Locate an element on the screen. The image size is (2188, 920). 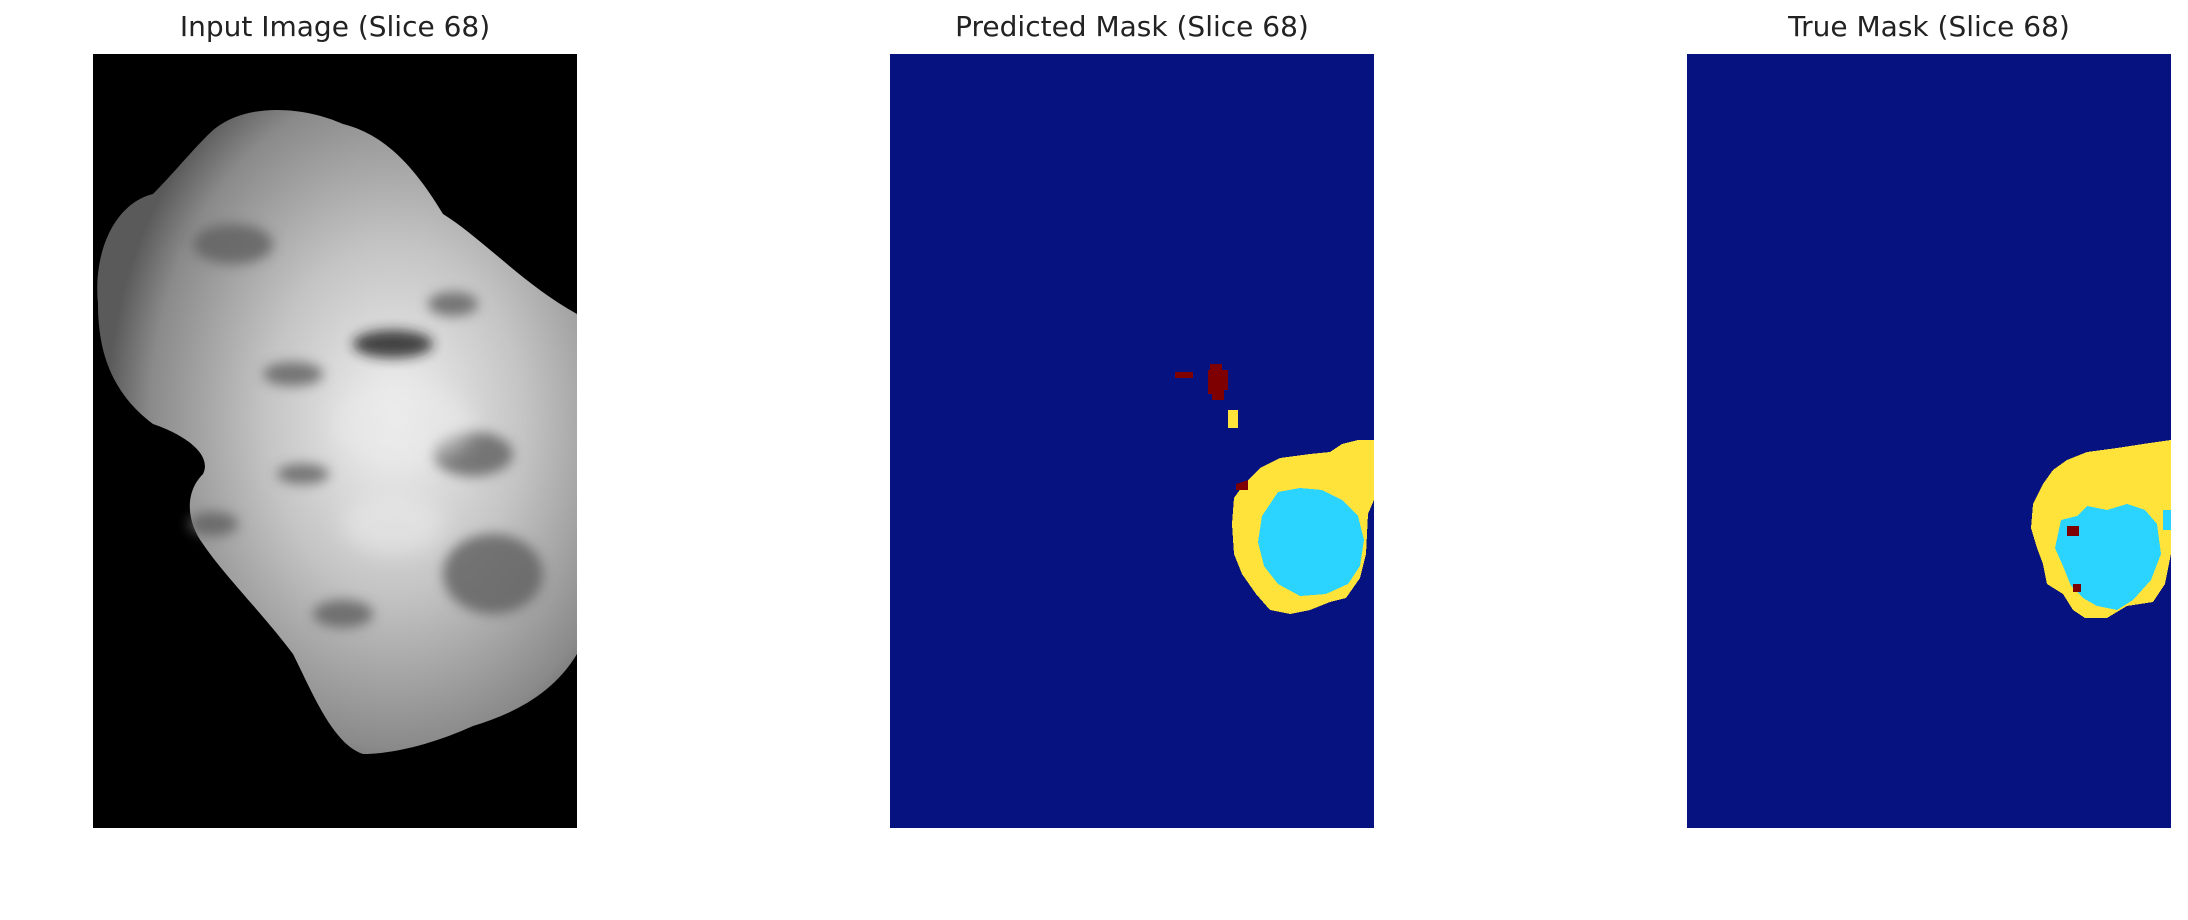
input-image-title: Input Image (Slice 68) is located at coordinates (335, 26).